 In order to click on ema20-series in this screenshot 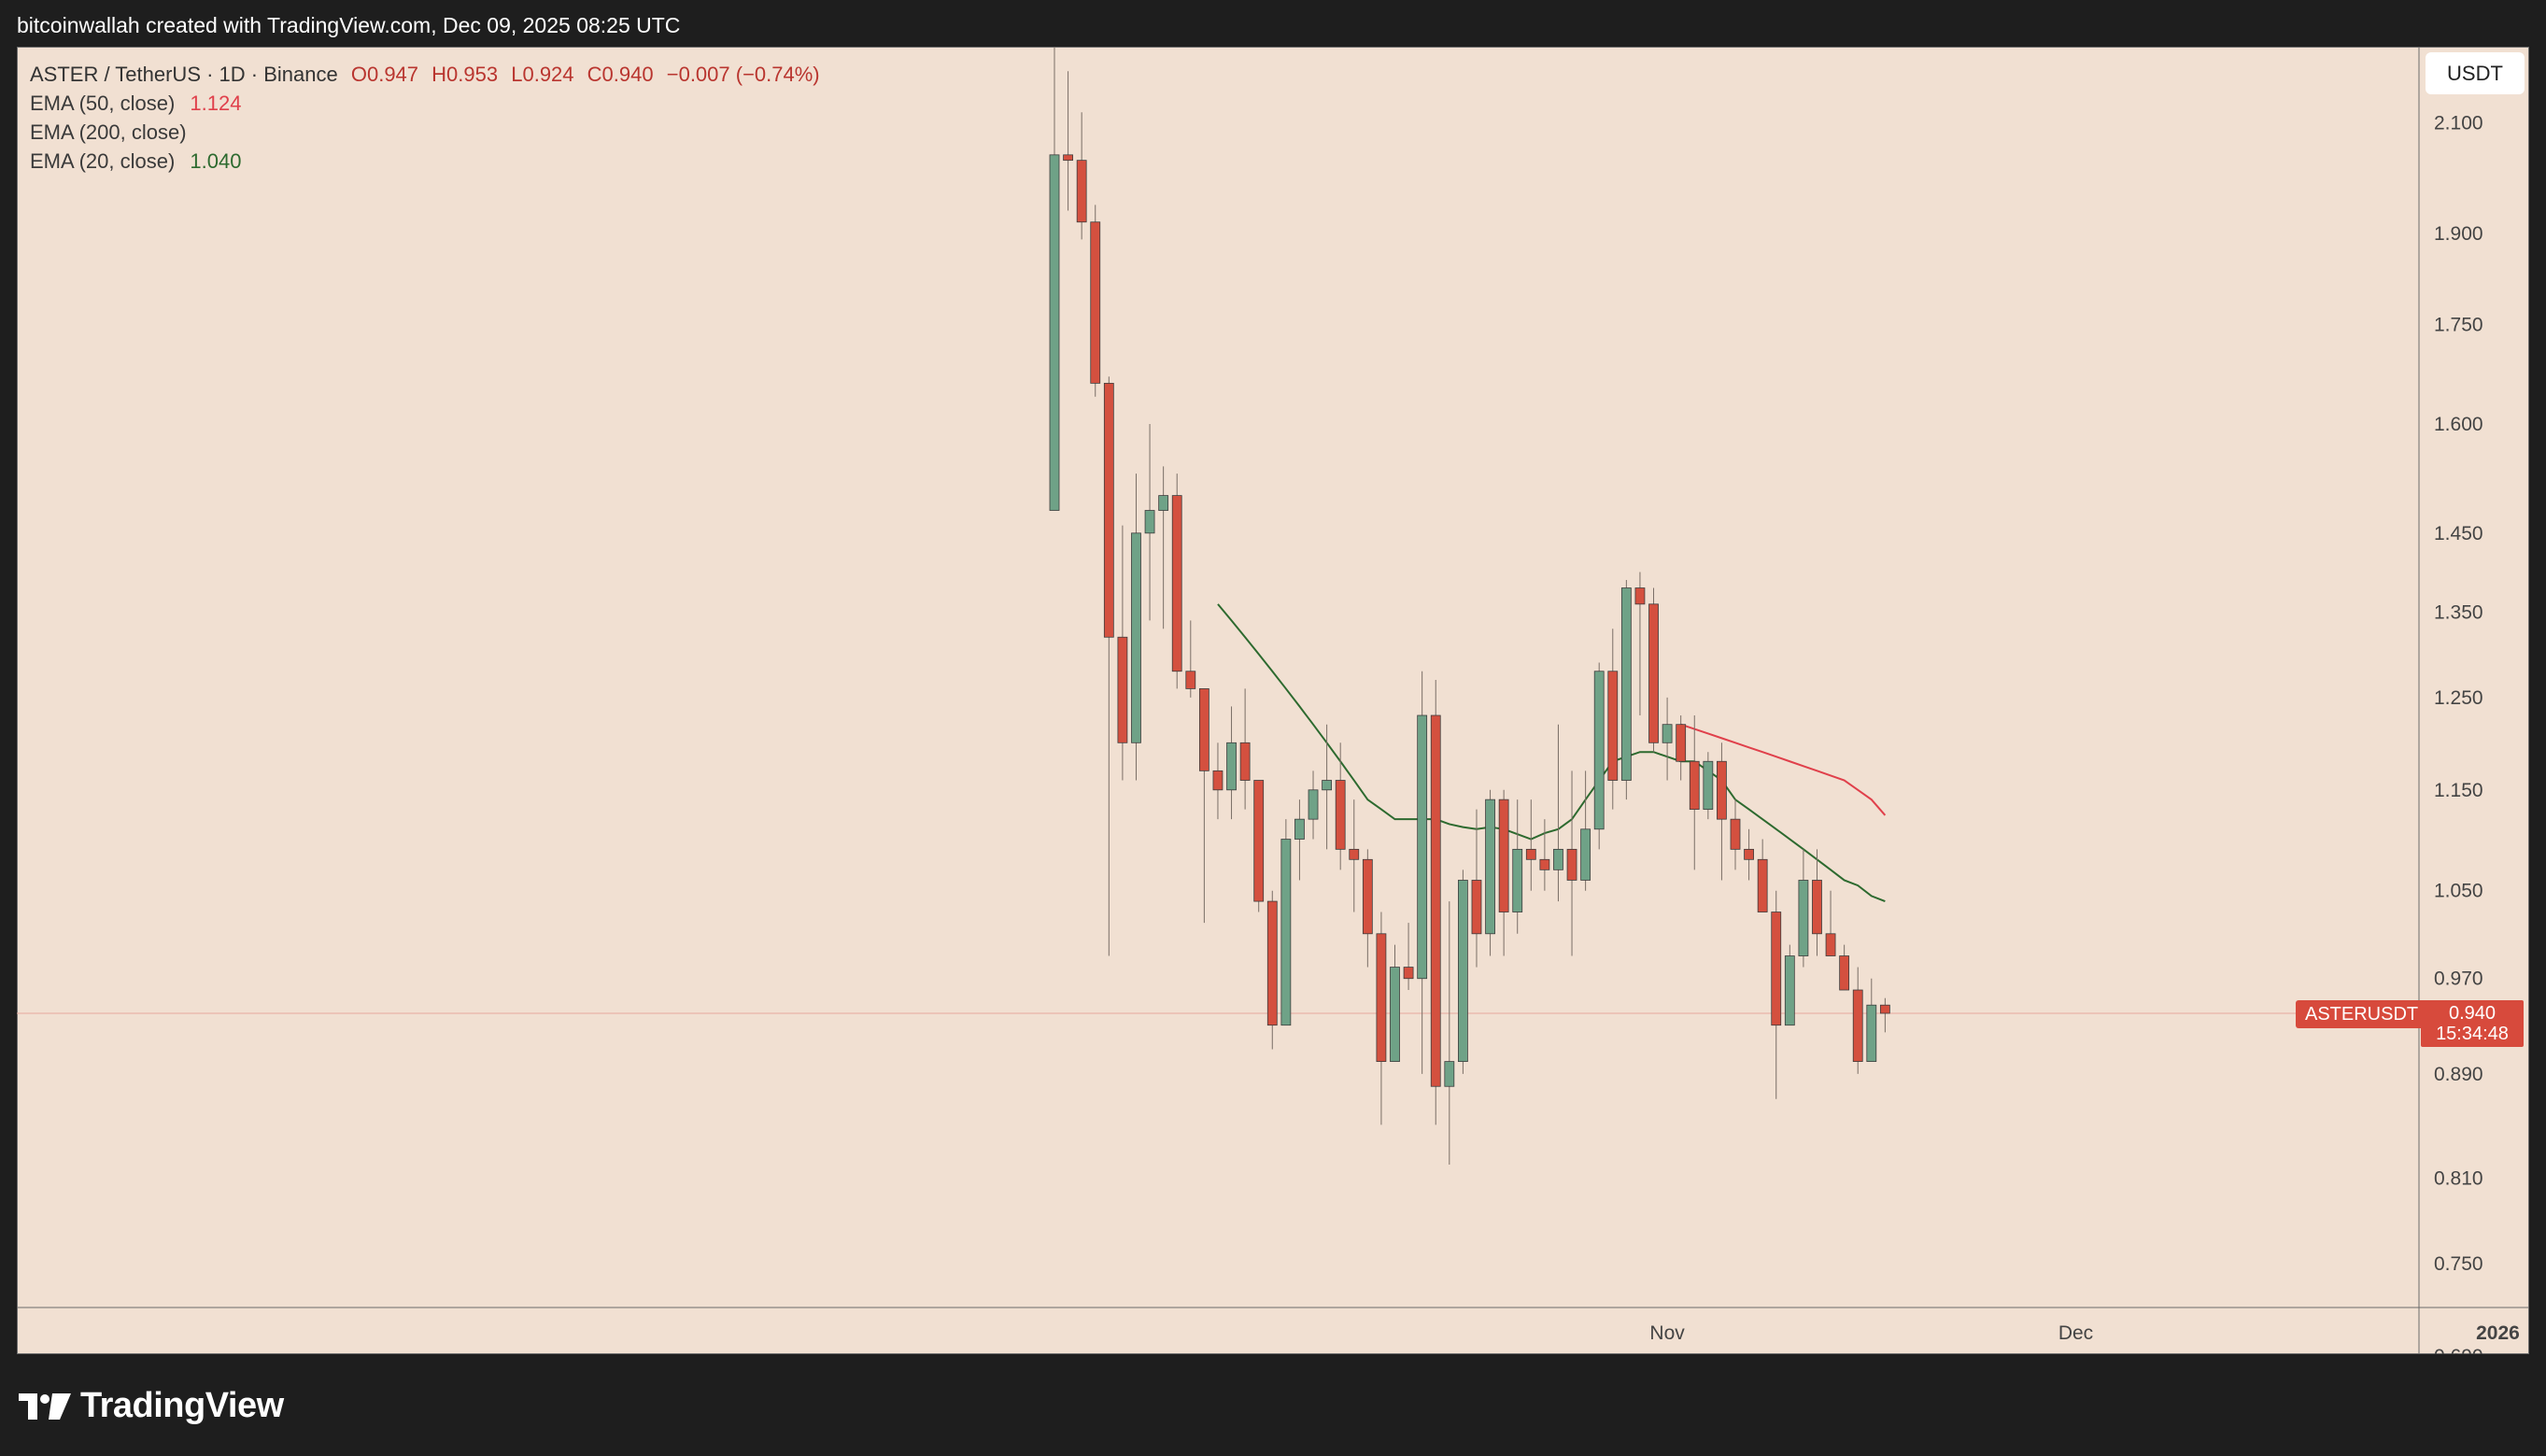, I will do `click(1552, 753)`.